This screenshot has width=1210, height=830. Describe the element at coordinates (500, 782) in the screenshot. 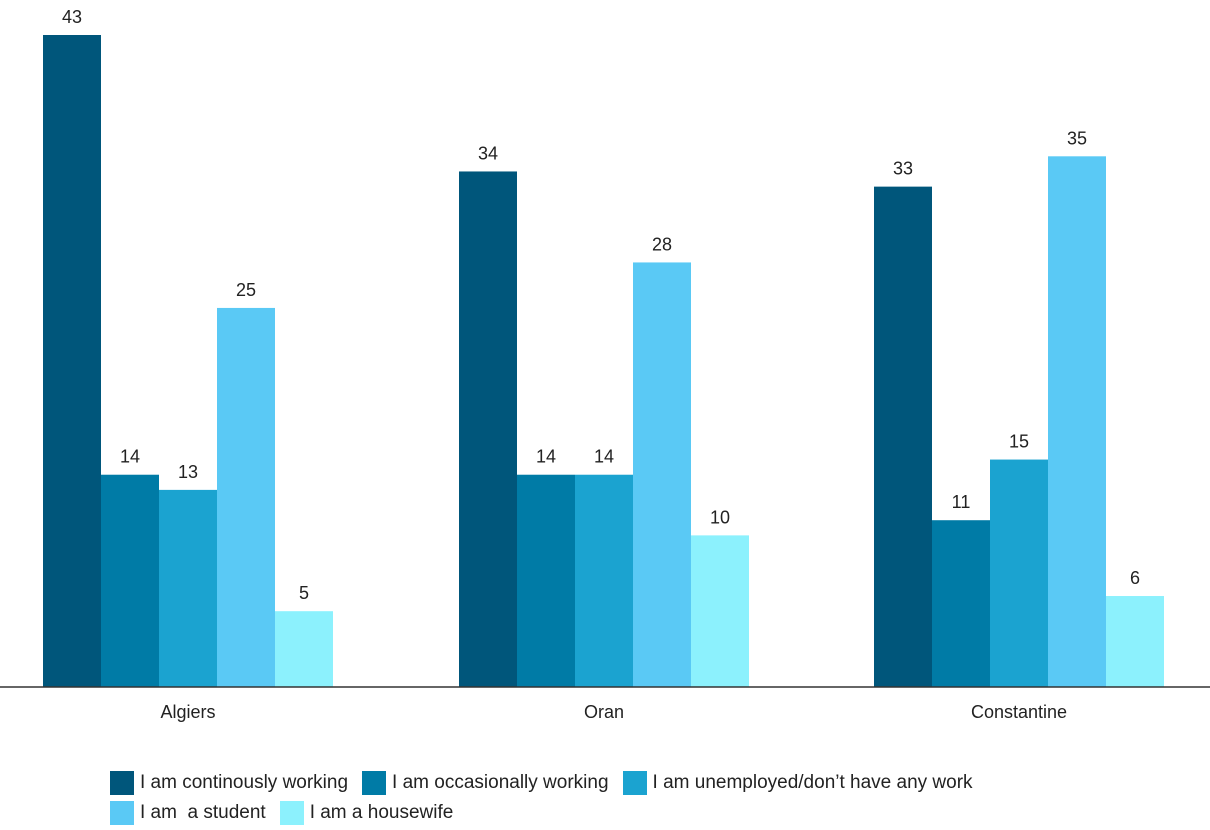

I see `legend-label: I am occasionally working` at that location.